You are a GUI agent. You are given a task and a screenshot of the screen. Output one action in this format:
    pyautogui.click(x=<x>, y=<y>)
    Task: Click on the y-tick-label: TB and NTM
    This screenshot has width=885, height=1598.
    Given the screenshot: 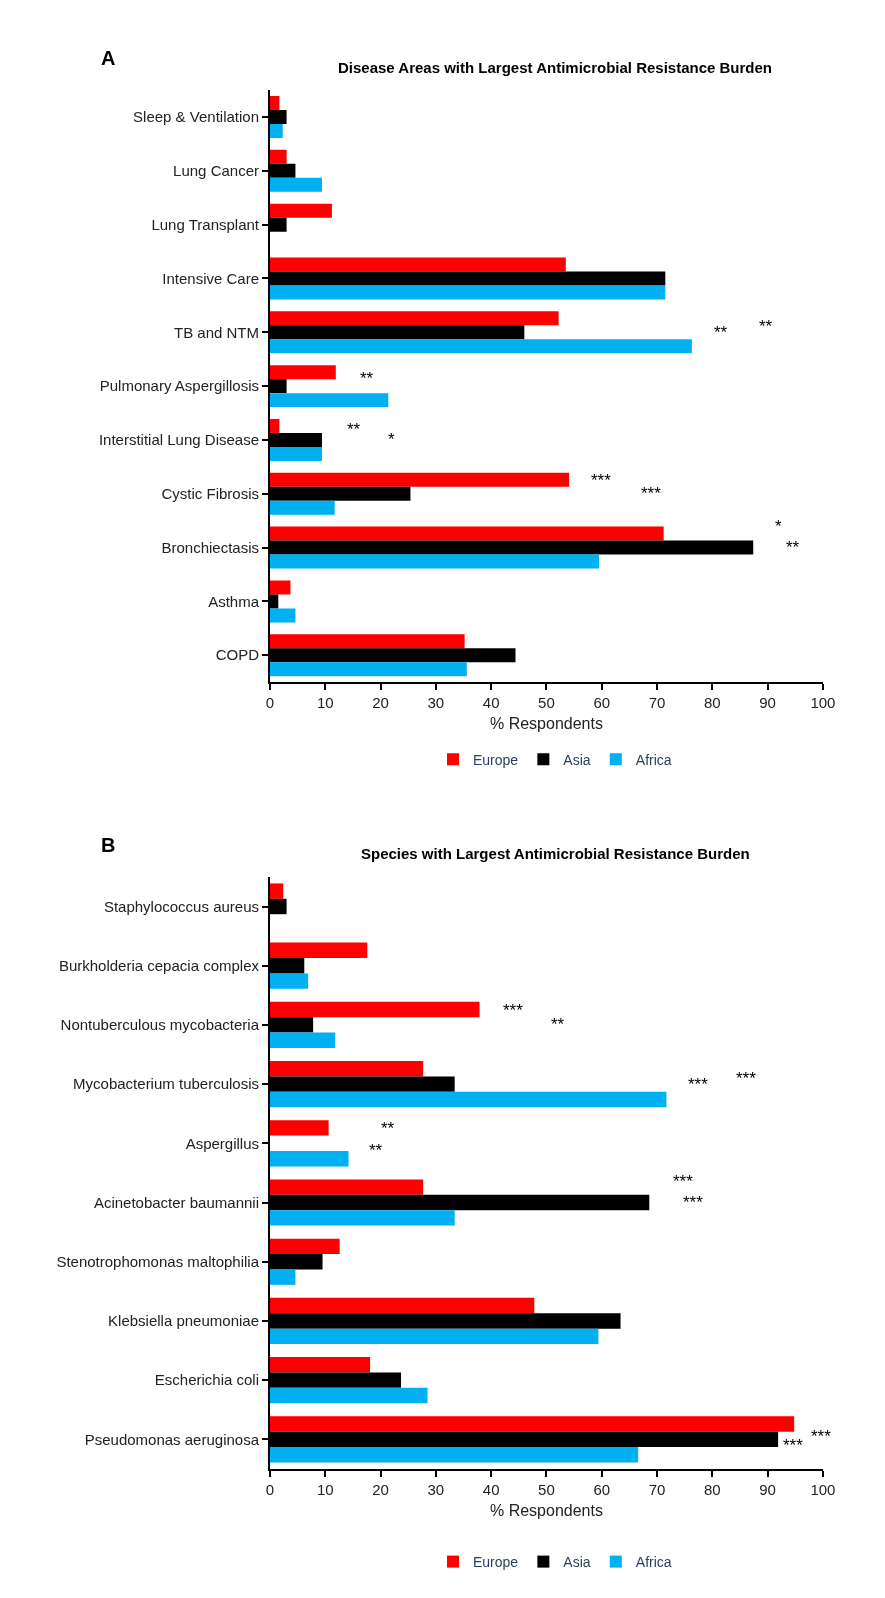 What is the action you would take?
    pyautogui.click(x=216, y=332)
    